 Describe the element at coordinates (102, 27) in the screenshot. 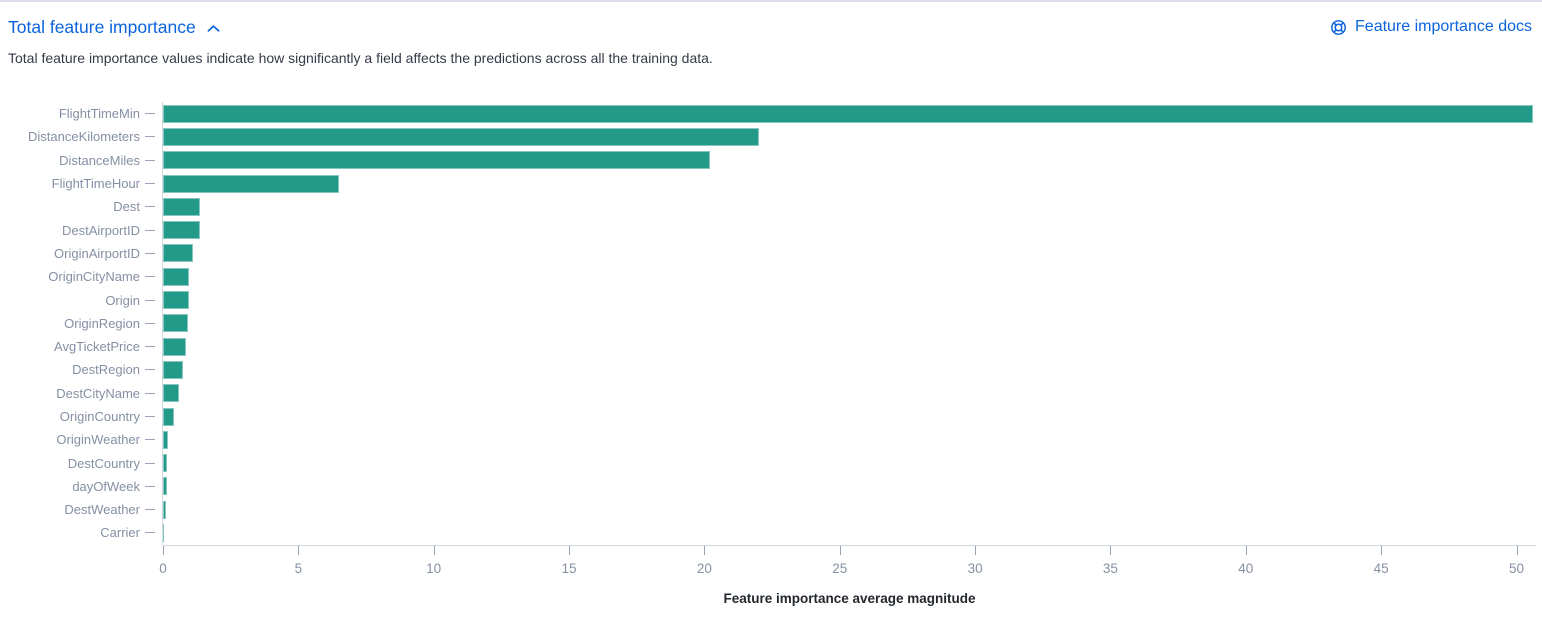

I see `panel-title: Total feature importance` at that location.